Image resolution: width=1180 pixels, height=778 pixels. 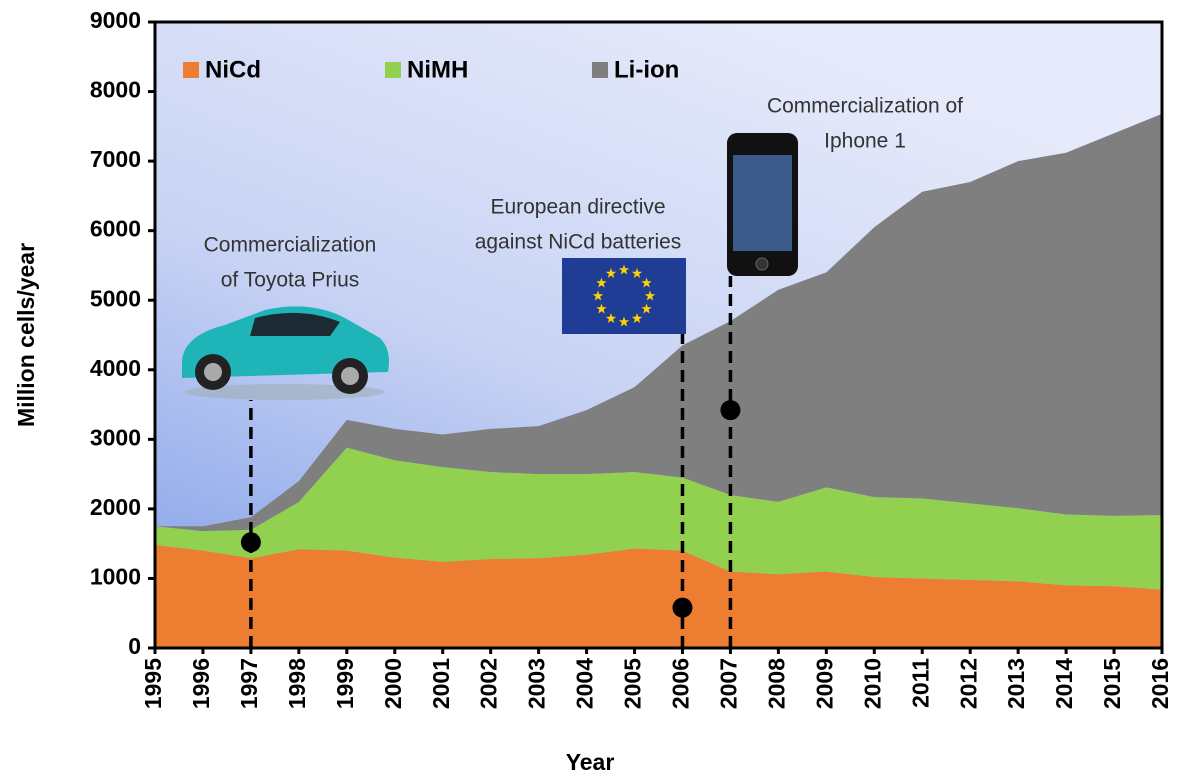 What do you see at coordinates (537, 683) in the screenshot?
I see `x-tick-label: 2003` at bounding box center [537, 683].